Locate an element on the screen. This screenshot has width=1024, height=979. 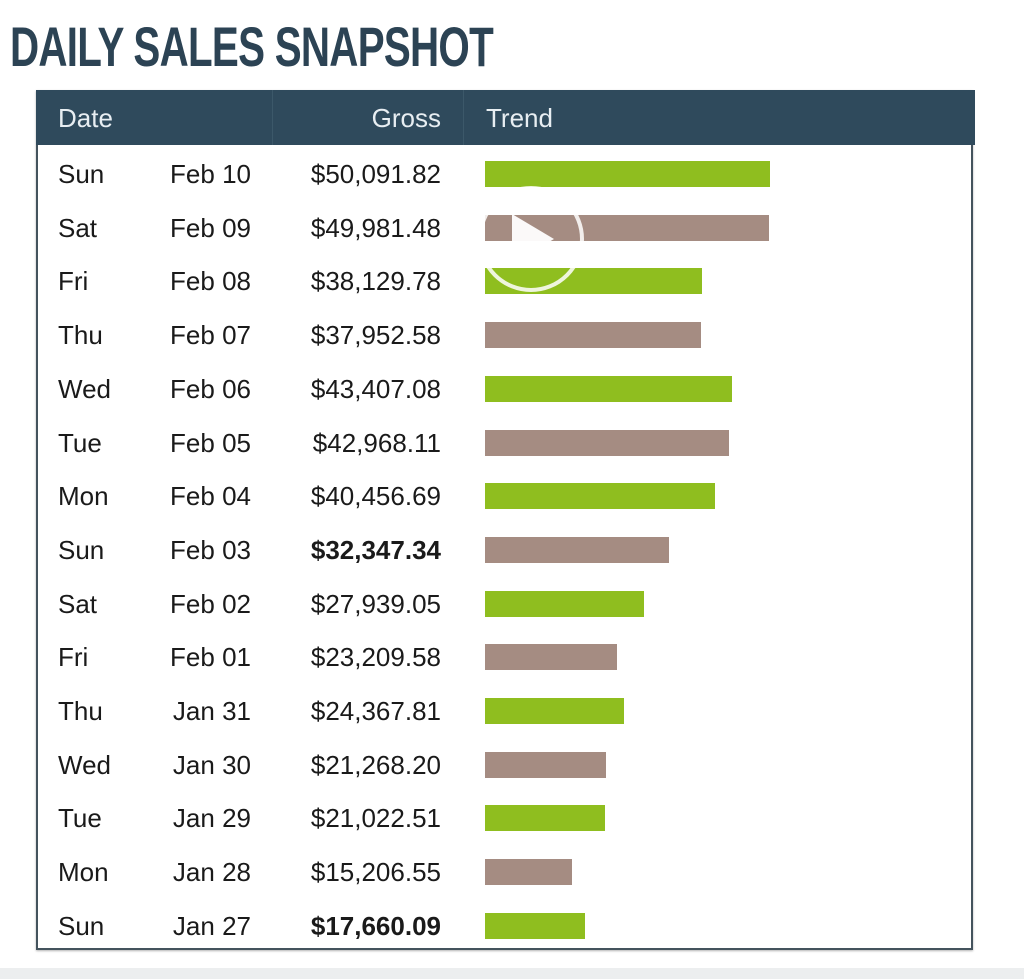
table-row: Fri Feb 01 $23,209.58 is located at coordinates (512, 657).